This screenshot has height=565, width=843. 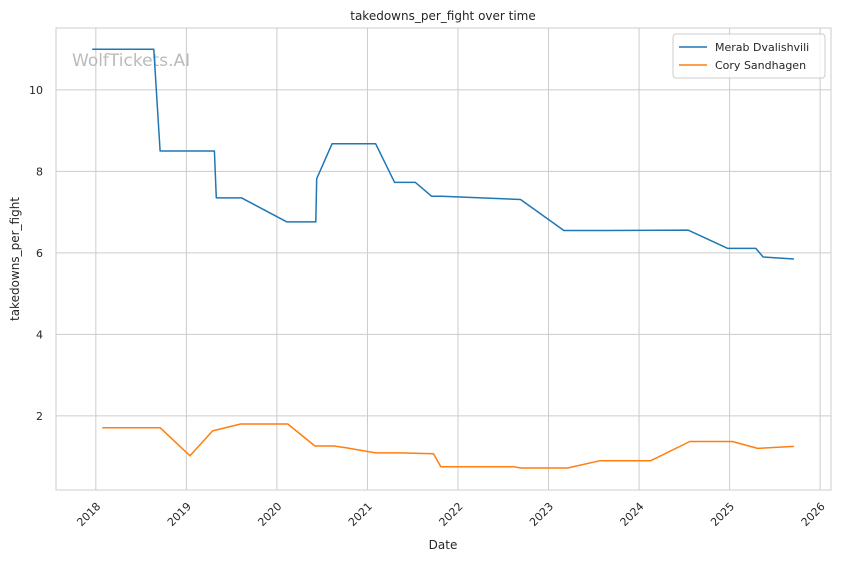 What do you see at coordinates (360, 514) in the screenshot?
I see `x-tick-label: 2021` at bounding box center [360, 514].